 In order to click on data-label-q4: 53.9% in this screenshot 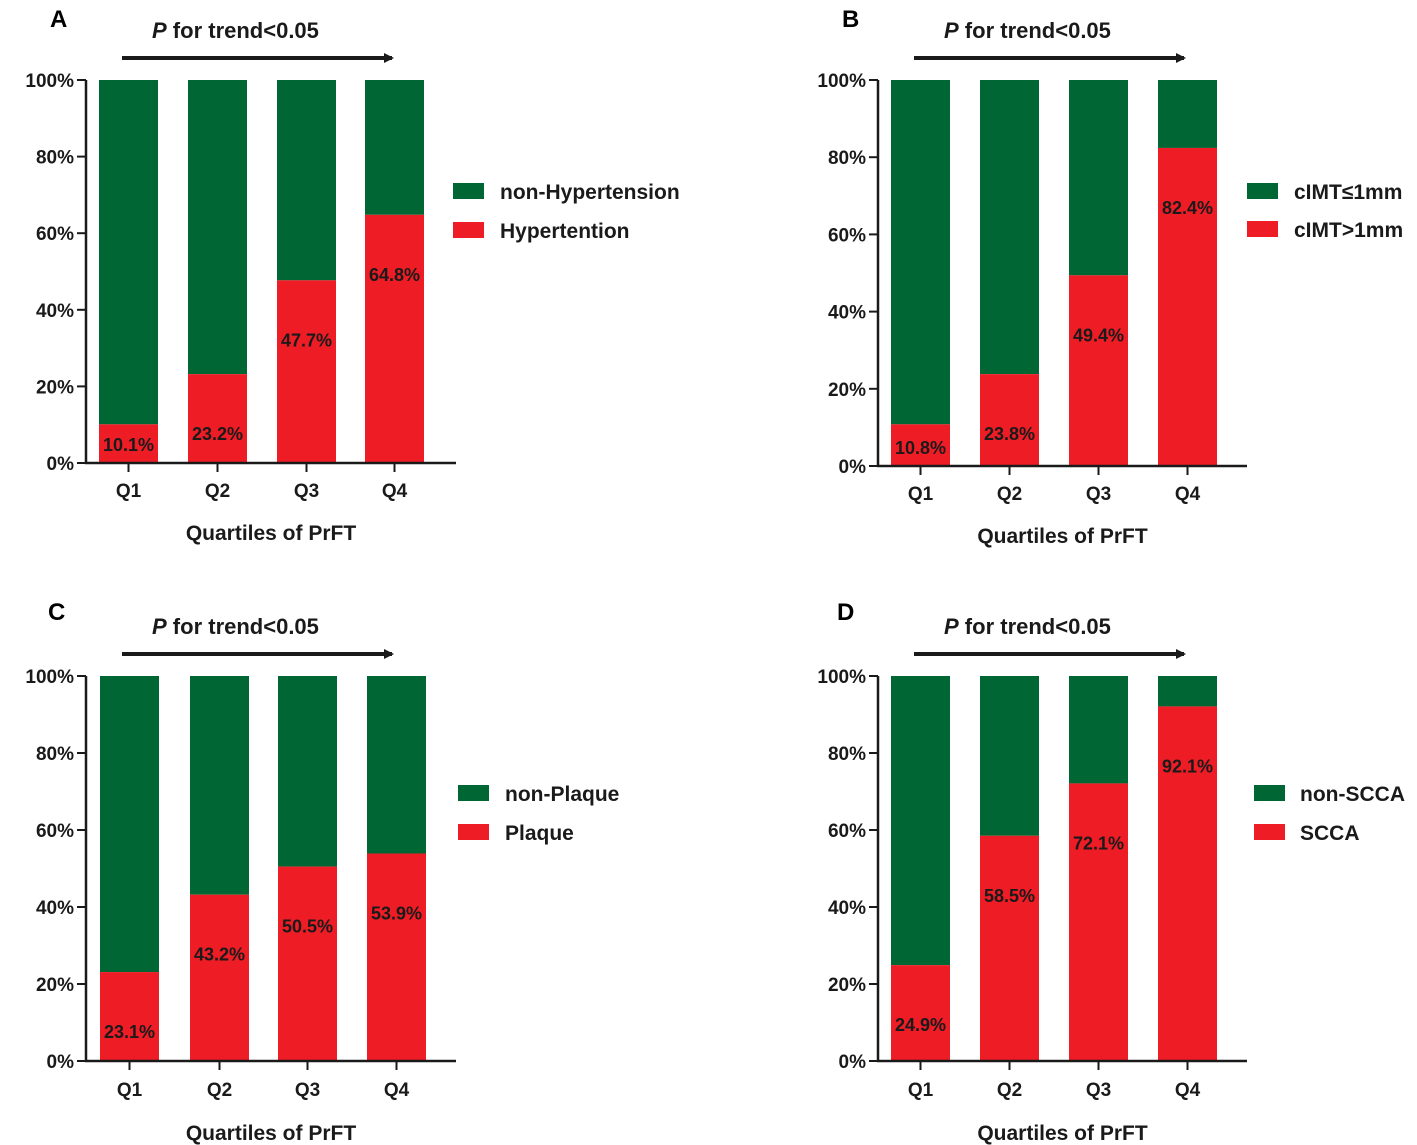, I will do `click(396, 913)`.